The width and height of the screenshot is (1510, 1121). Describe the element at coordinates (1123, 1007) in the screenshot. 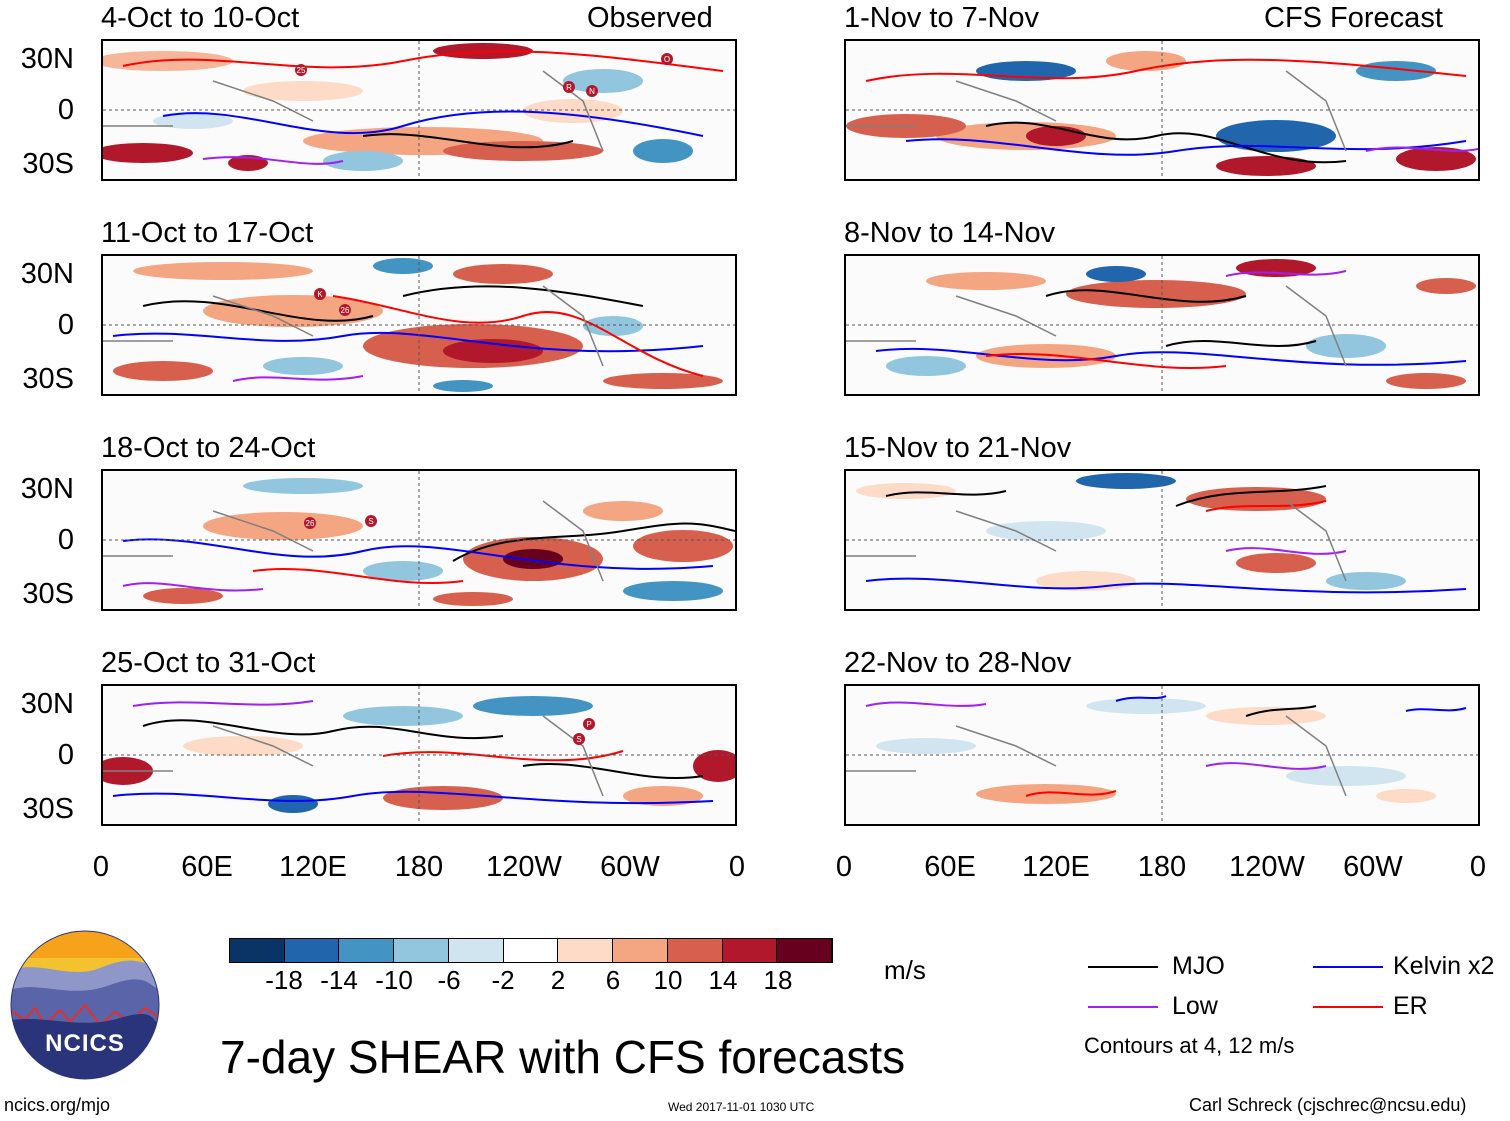

I see `legend-line-low` at that location.